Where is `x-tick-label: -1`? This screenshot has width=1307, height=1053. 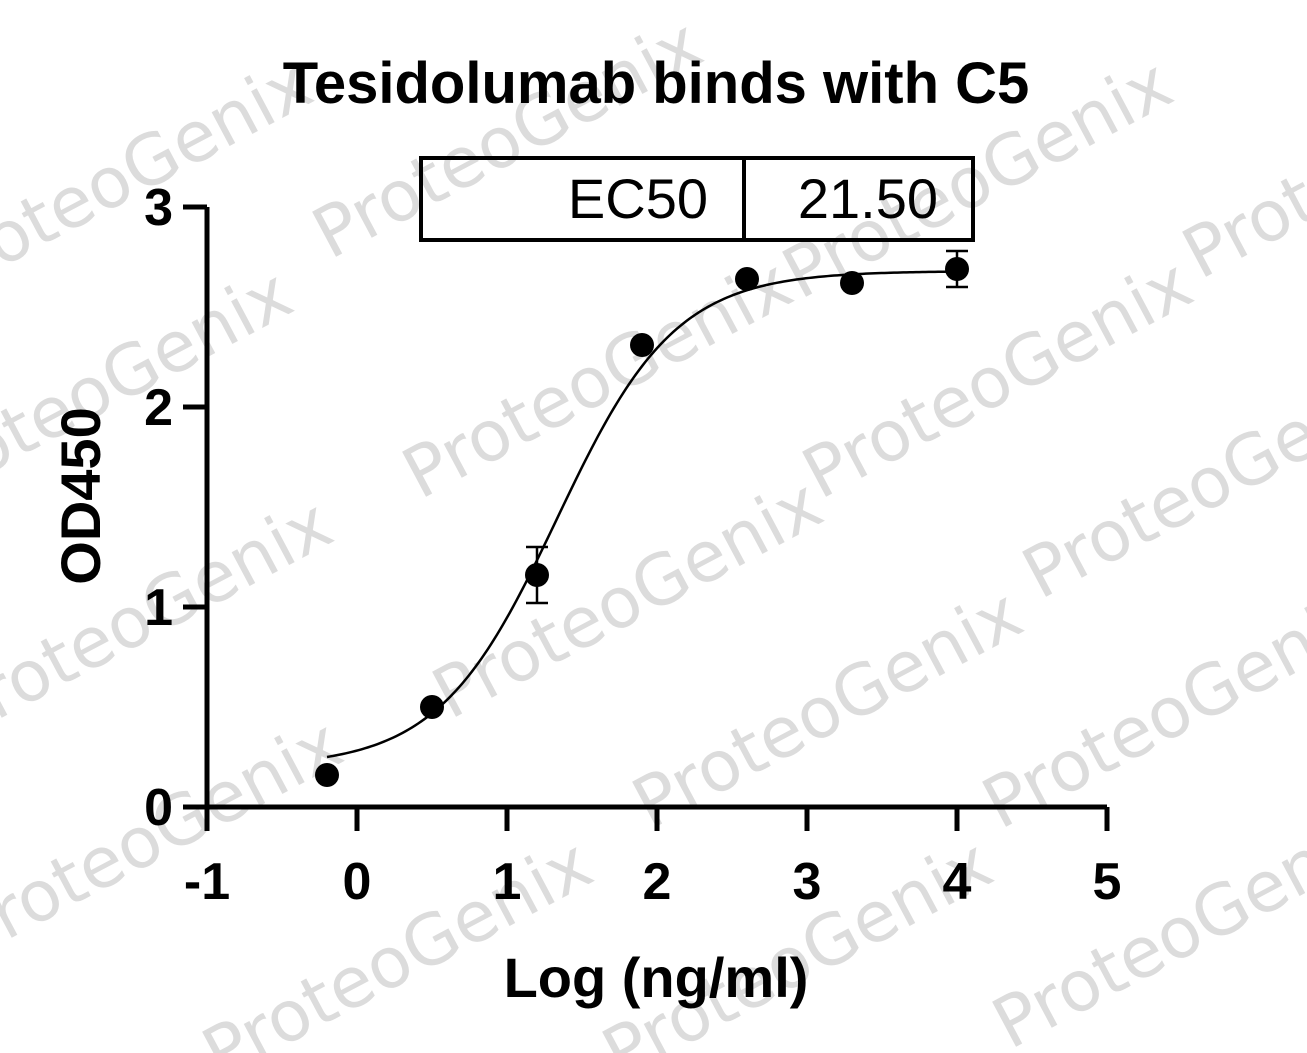 x-tick-label: -1 is located at coordinates (207, 882).